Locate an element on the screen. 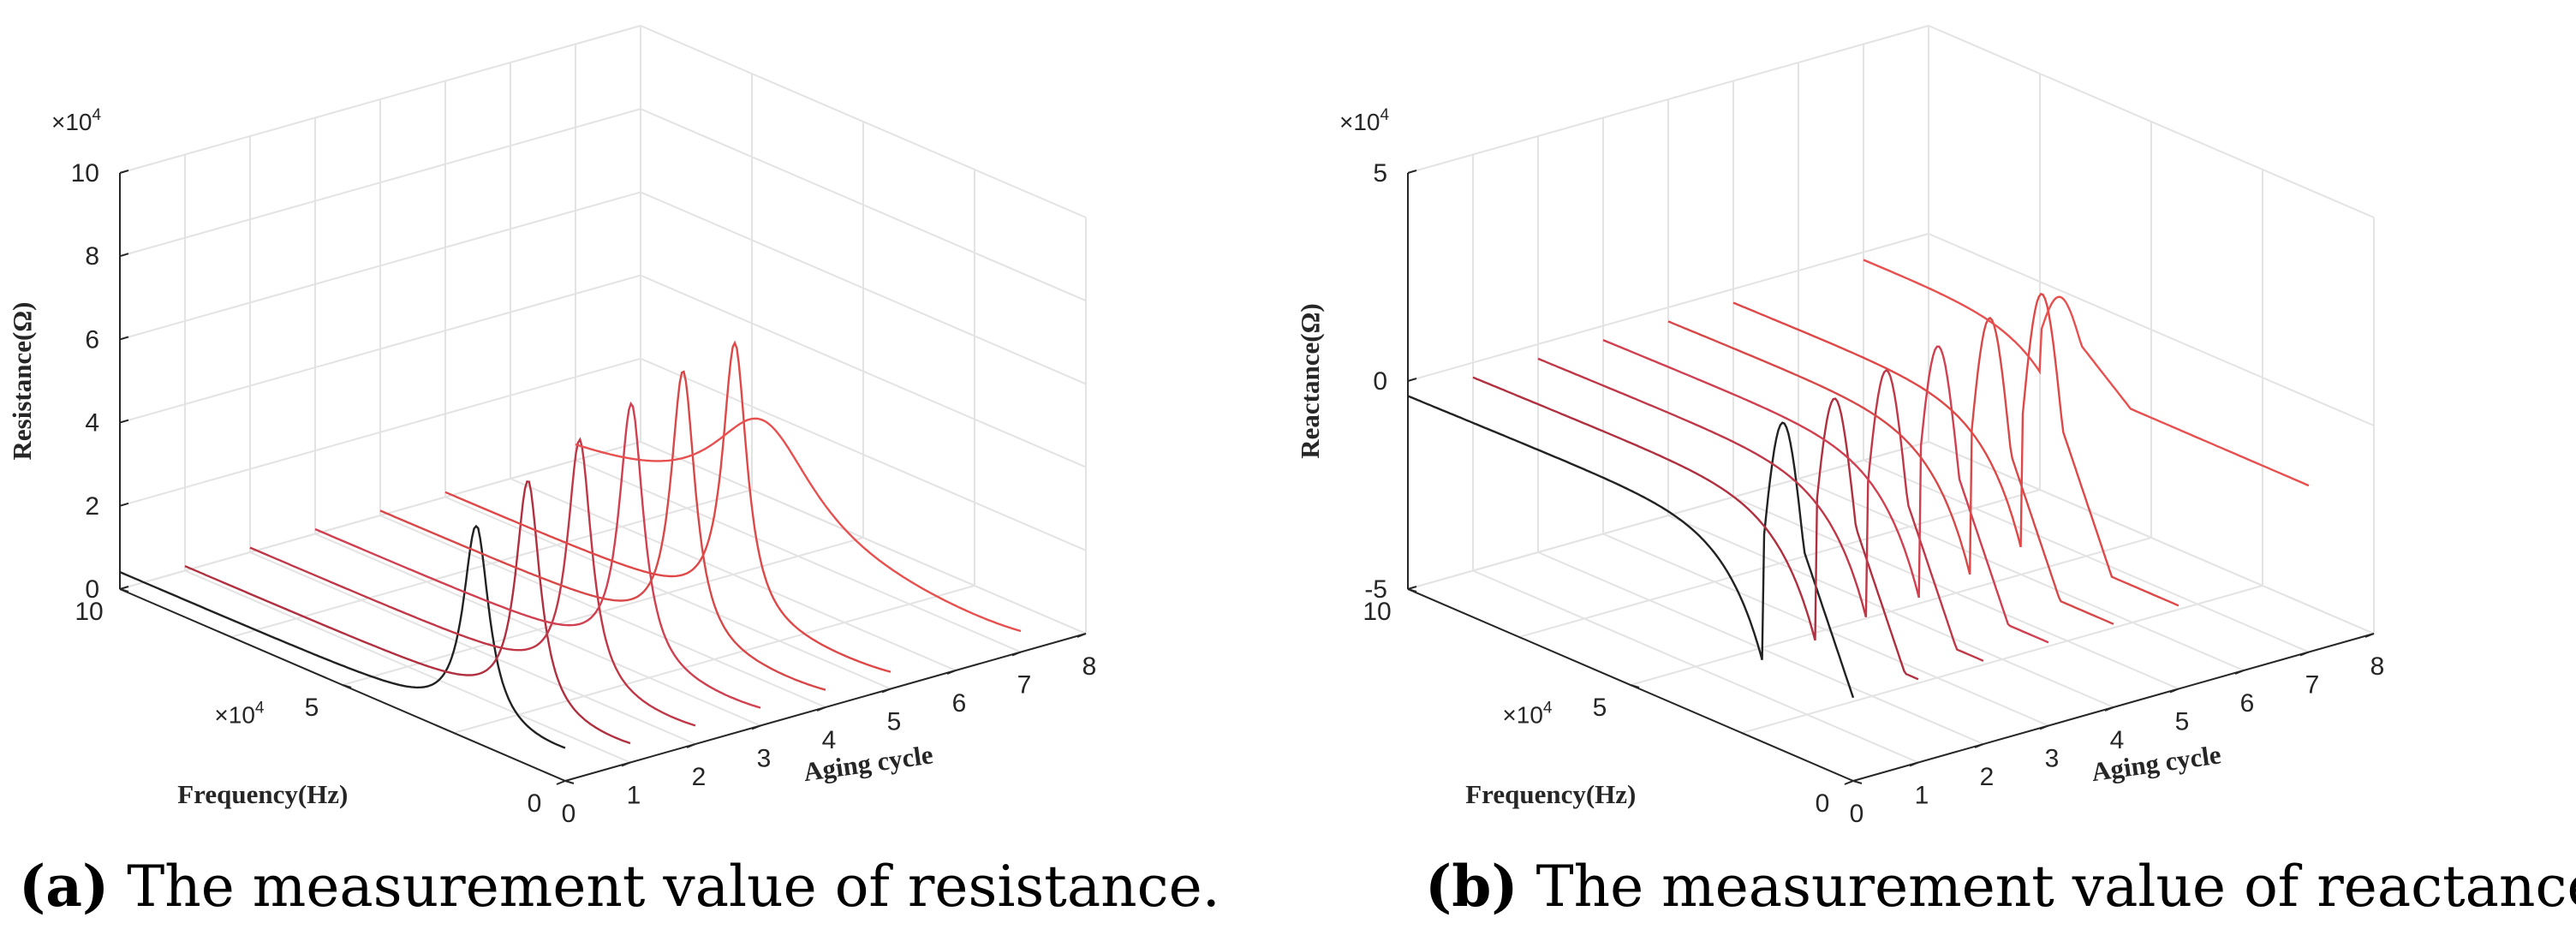  z-axis-title: Reactance(Ω) is located at coordinates (1310, 380).